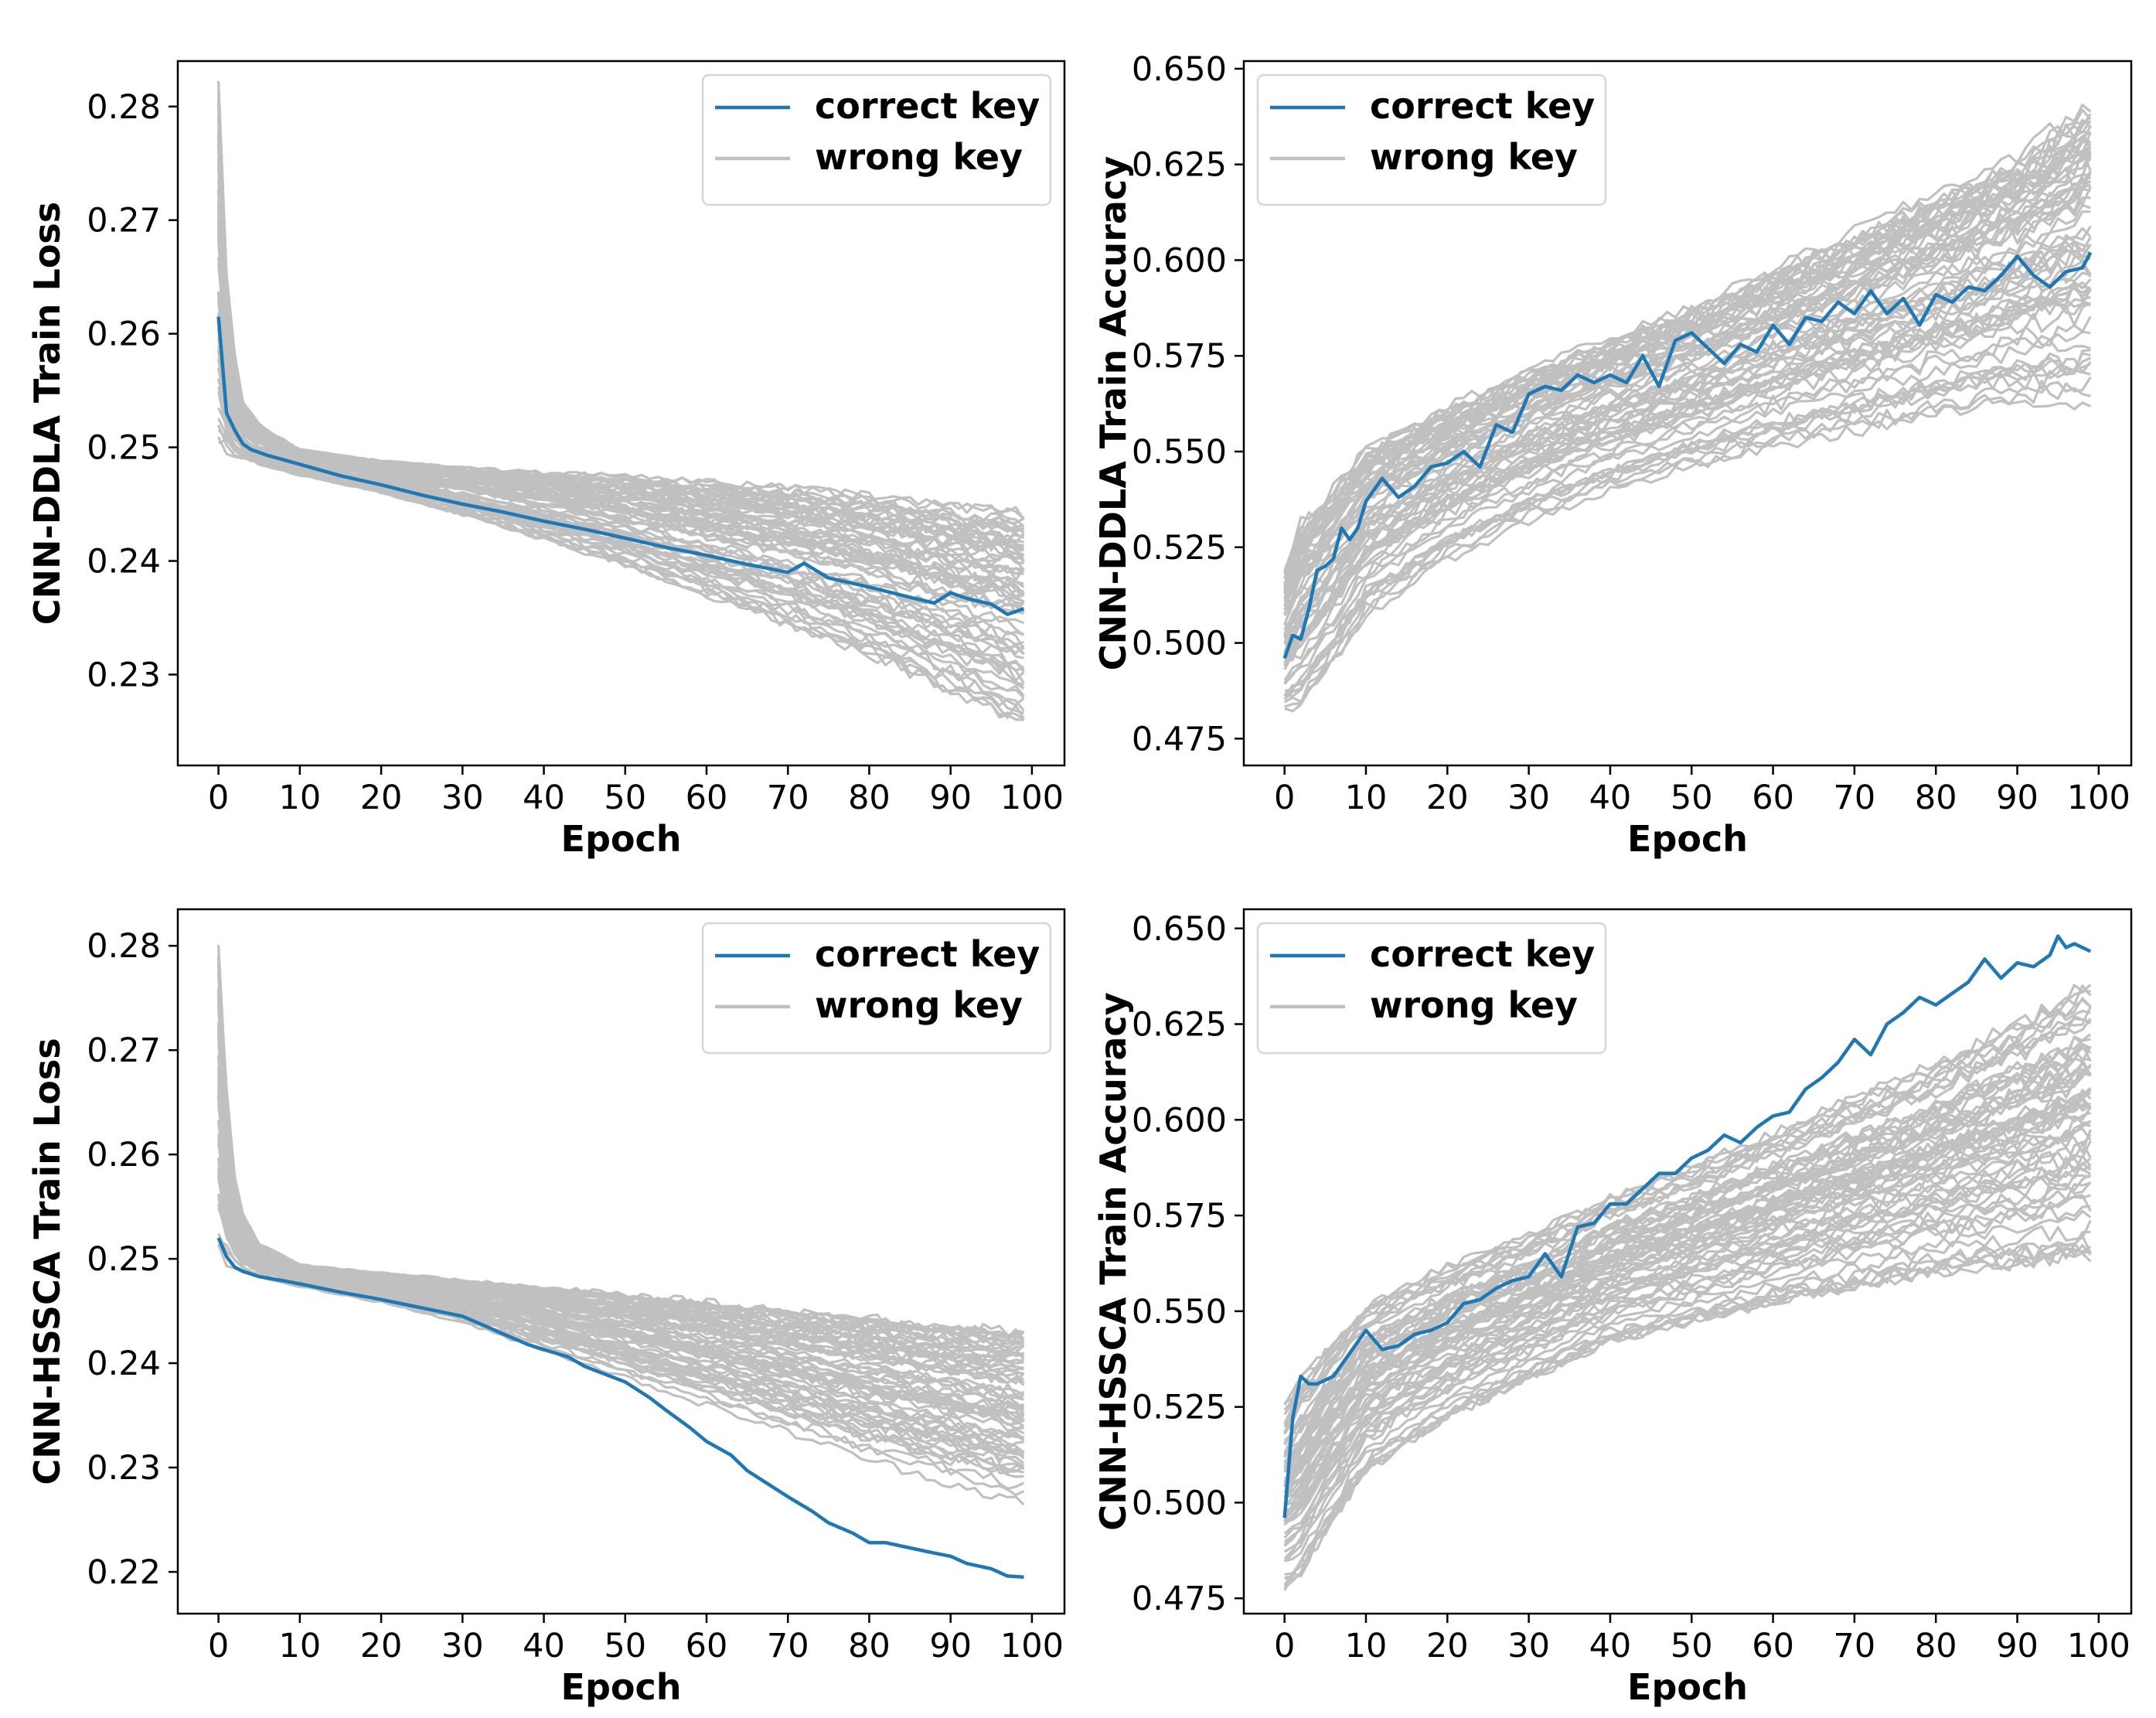 The height and width of the screenshot is (1718, 2156). I want to click on y-tick-label: 0.23, so click(124, 675).